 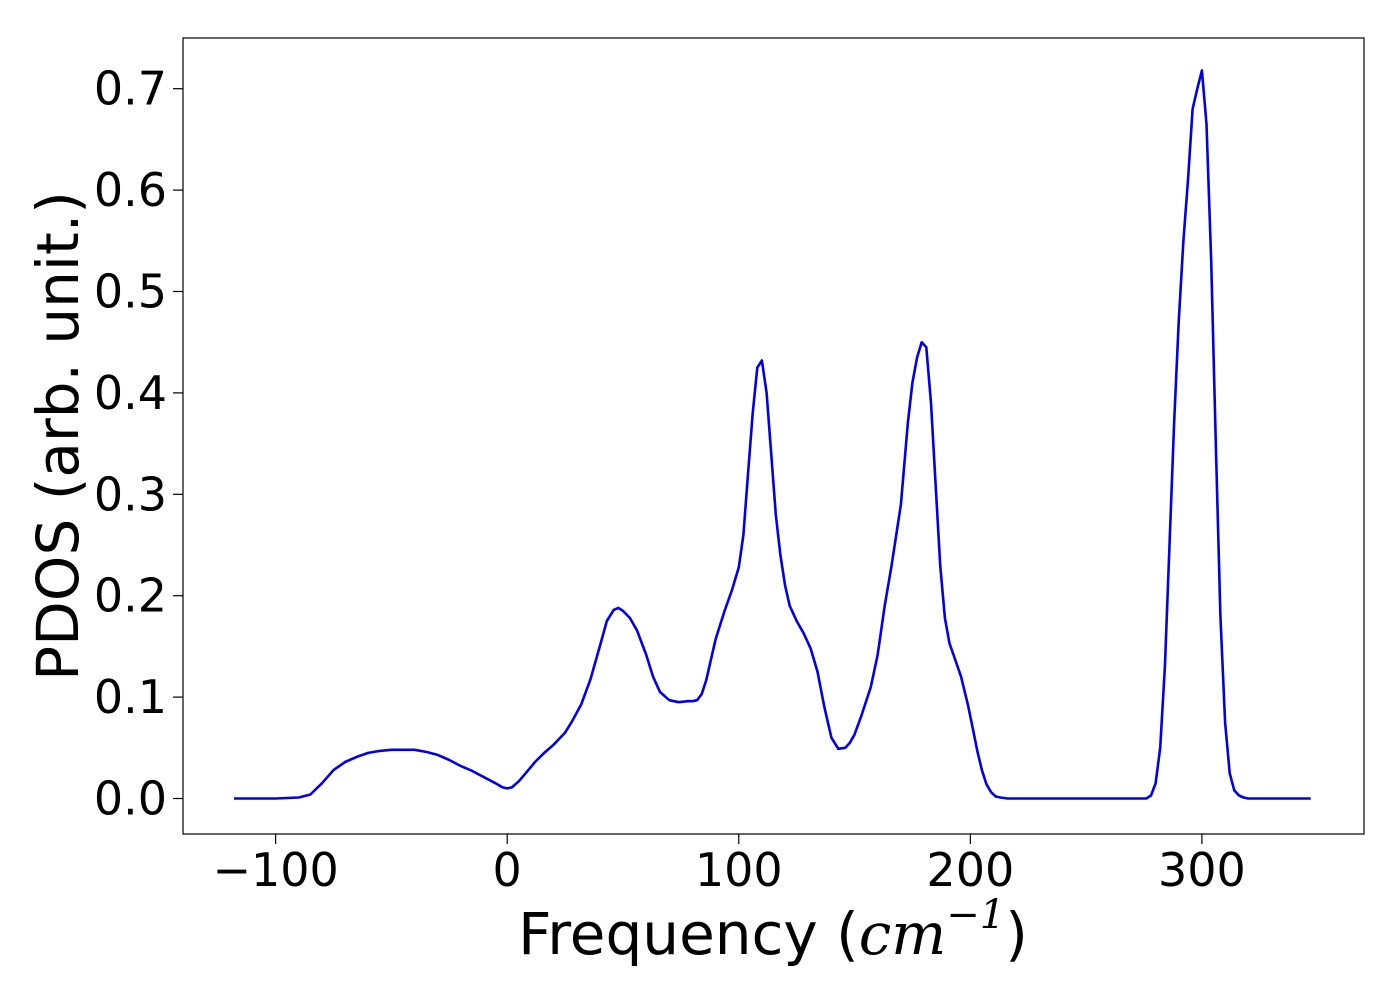 What do you see at coordinates (130, 190) in the screenshot?
I see `y-tick-label: 0.6` at bounding box center [130, 190].